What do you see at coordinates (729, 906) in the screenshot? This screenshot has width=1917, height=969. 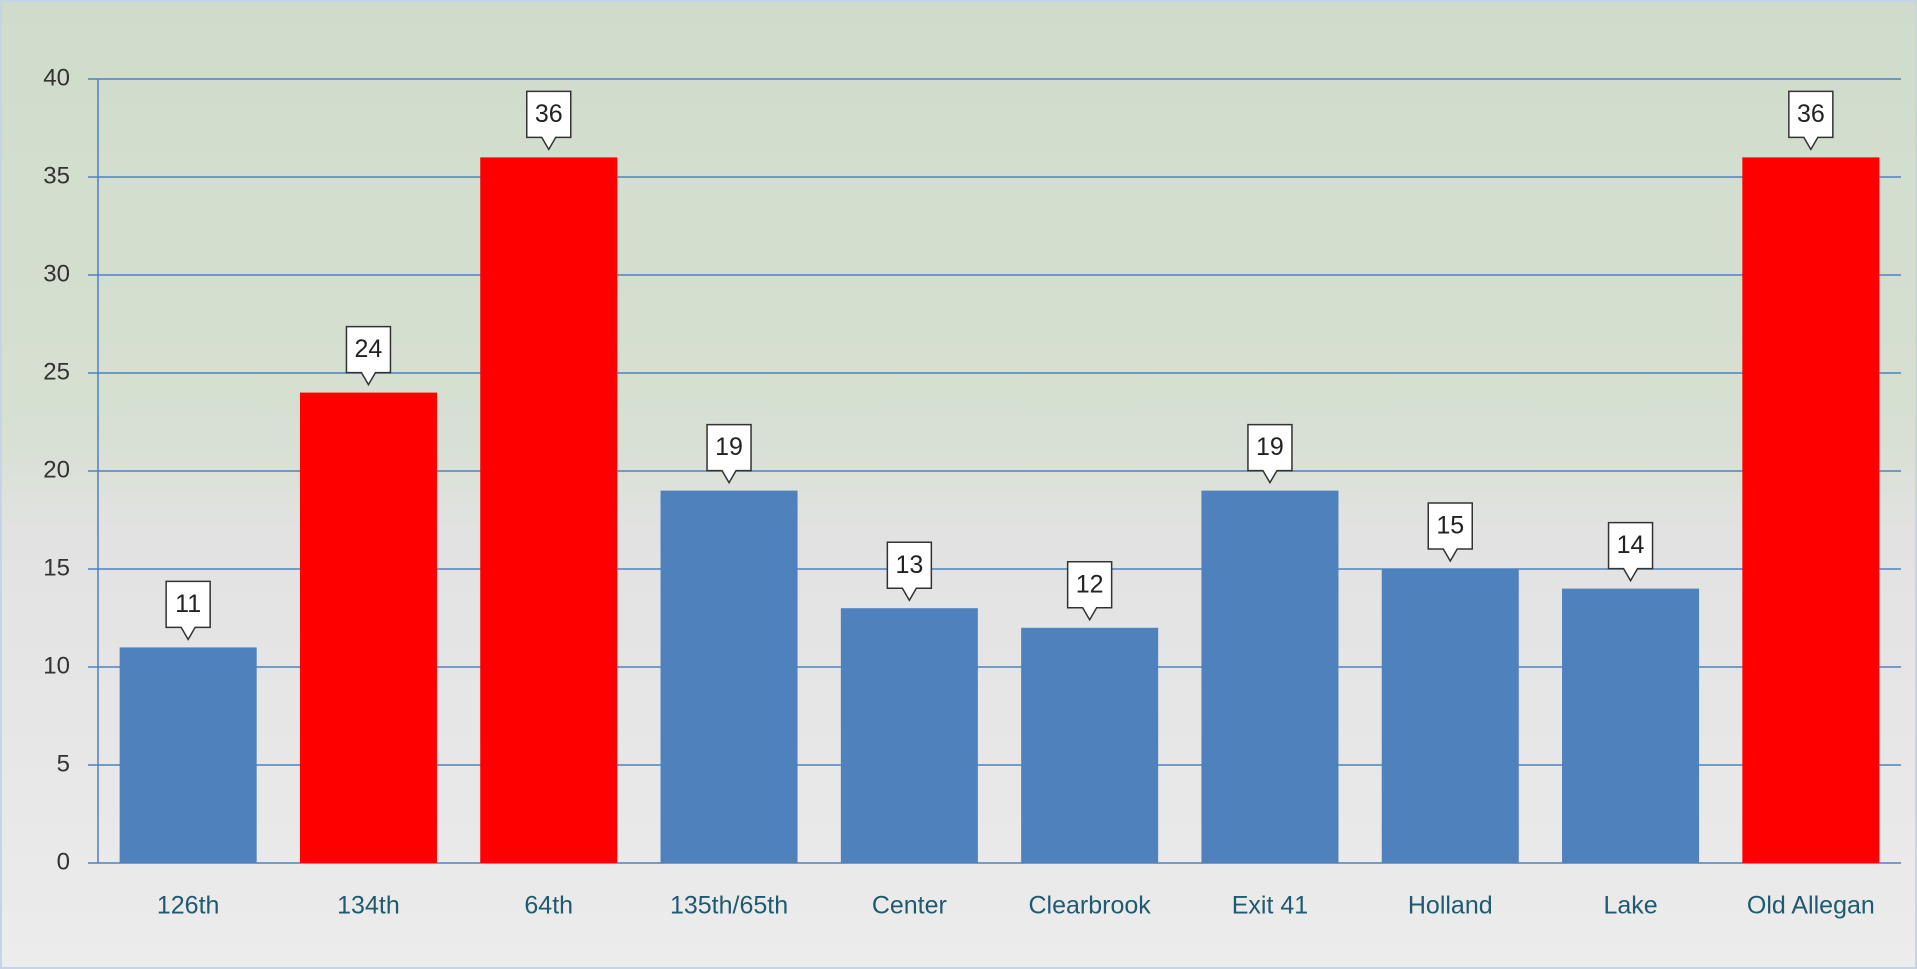 I see `x-tick-label: 135th/65th` at bounding box center [729, 906].